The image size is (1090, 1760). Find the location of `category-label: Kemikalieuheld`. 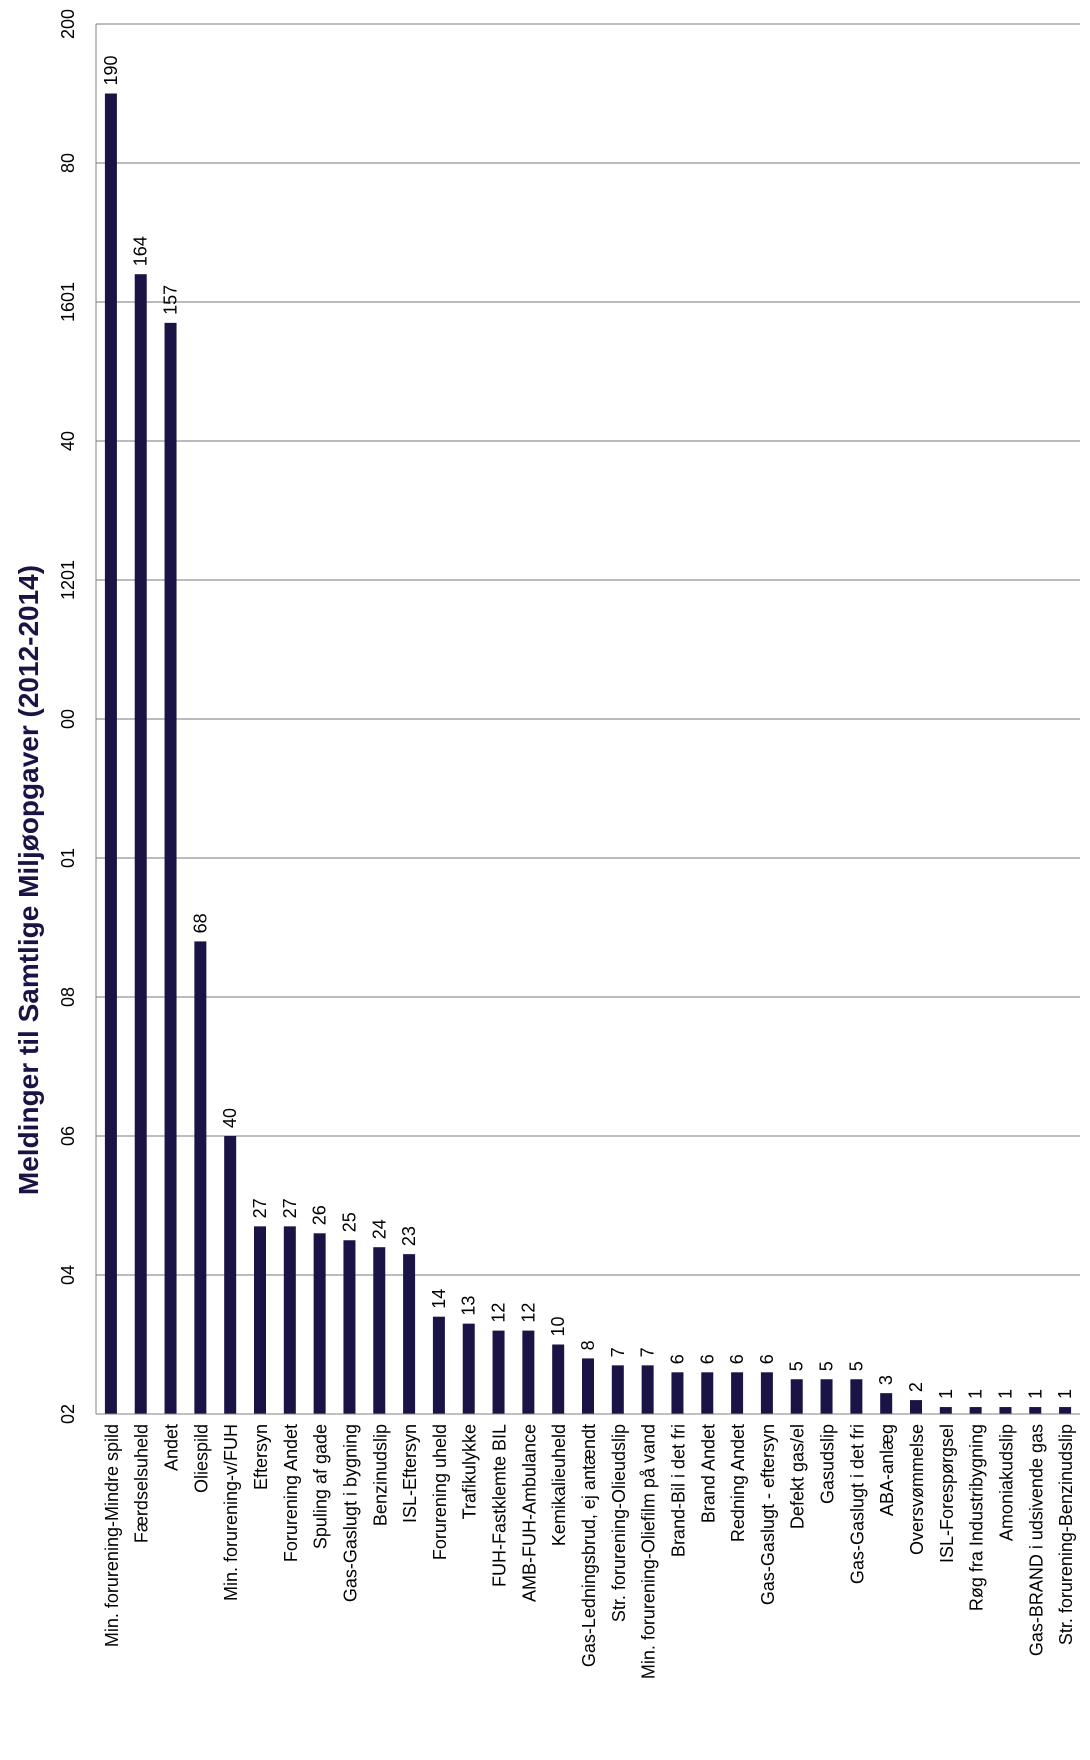

category-label: Kemikalieuheld is located at coordinates (559, 1485).